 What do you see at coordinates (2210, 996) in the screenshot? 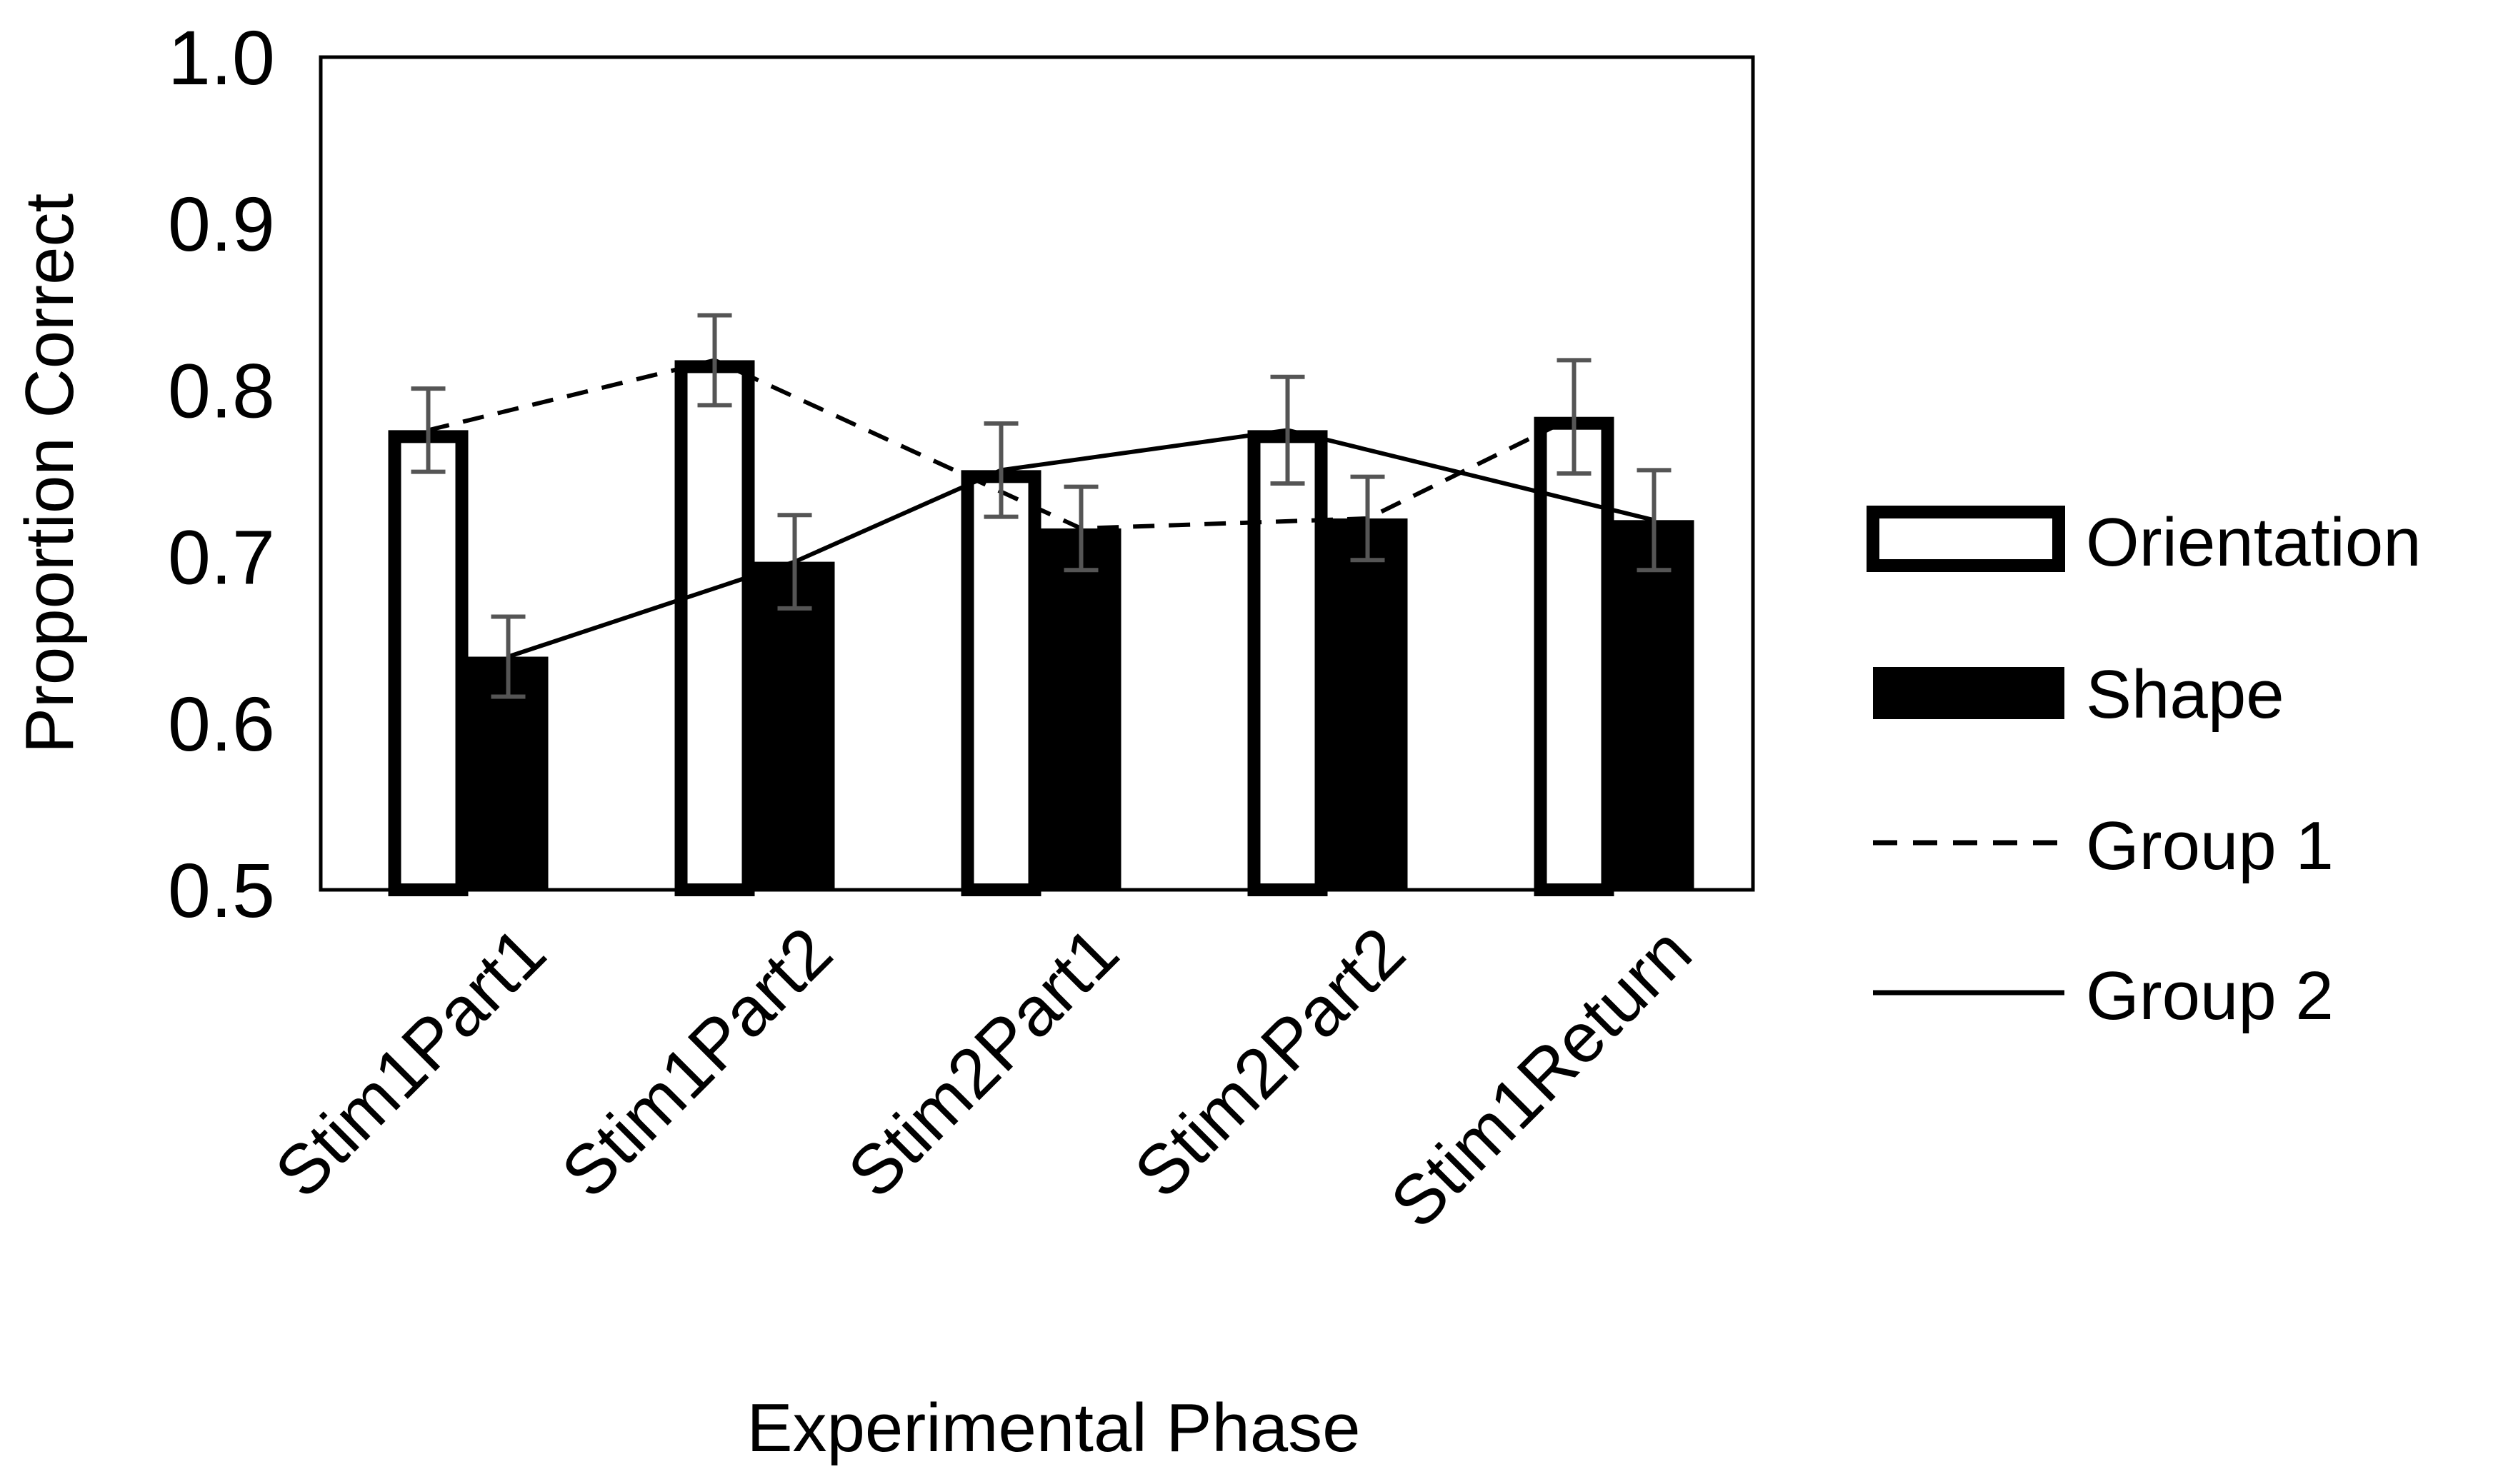
I see `legend-label-group-2: Group 2` at bounding box center [2210, 996].